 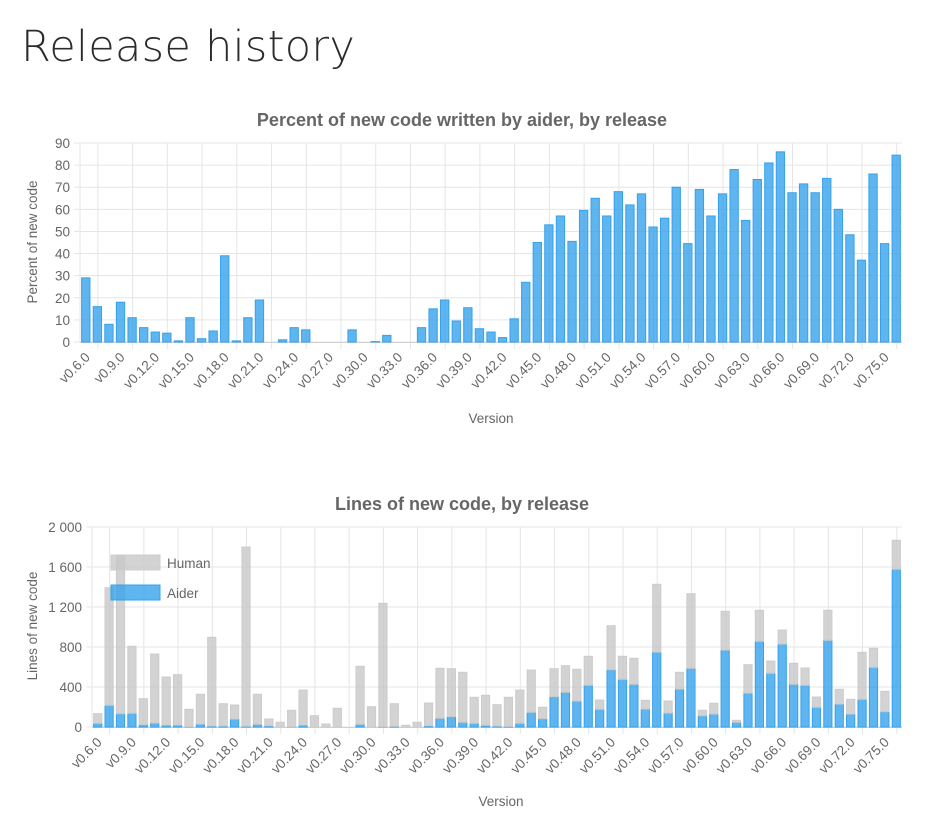 What do you see at coordinates (32, 626) in the screenshot?
I see `y-axis-label: Lines of new code` at bounding box center [32, 626].